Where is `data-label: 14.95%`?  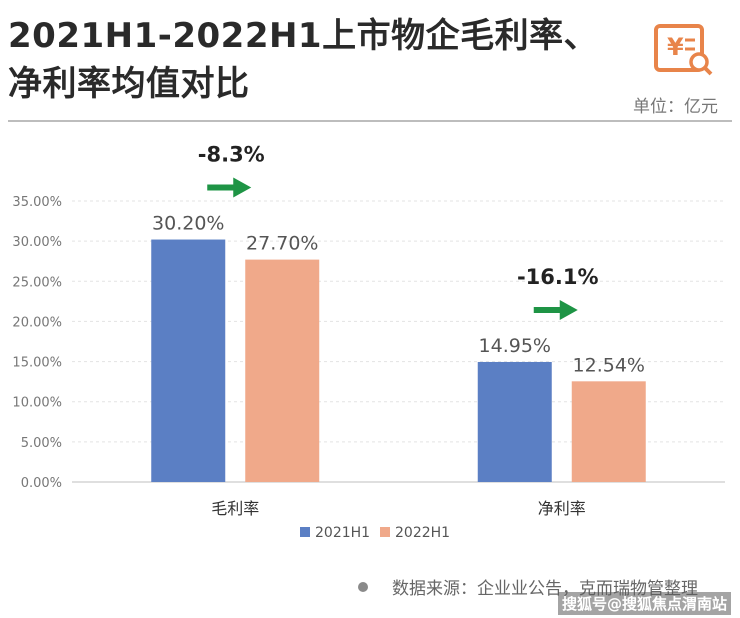 data-label: 14.95% is located at coordinates (515, 346).